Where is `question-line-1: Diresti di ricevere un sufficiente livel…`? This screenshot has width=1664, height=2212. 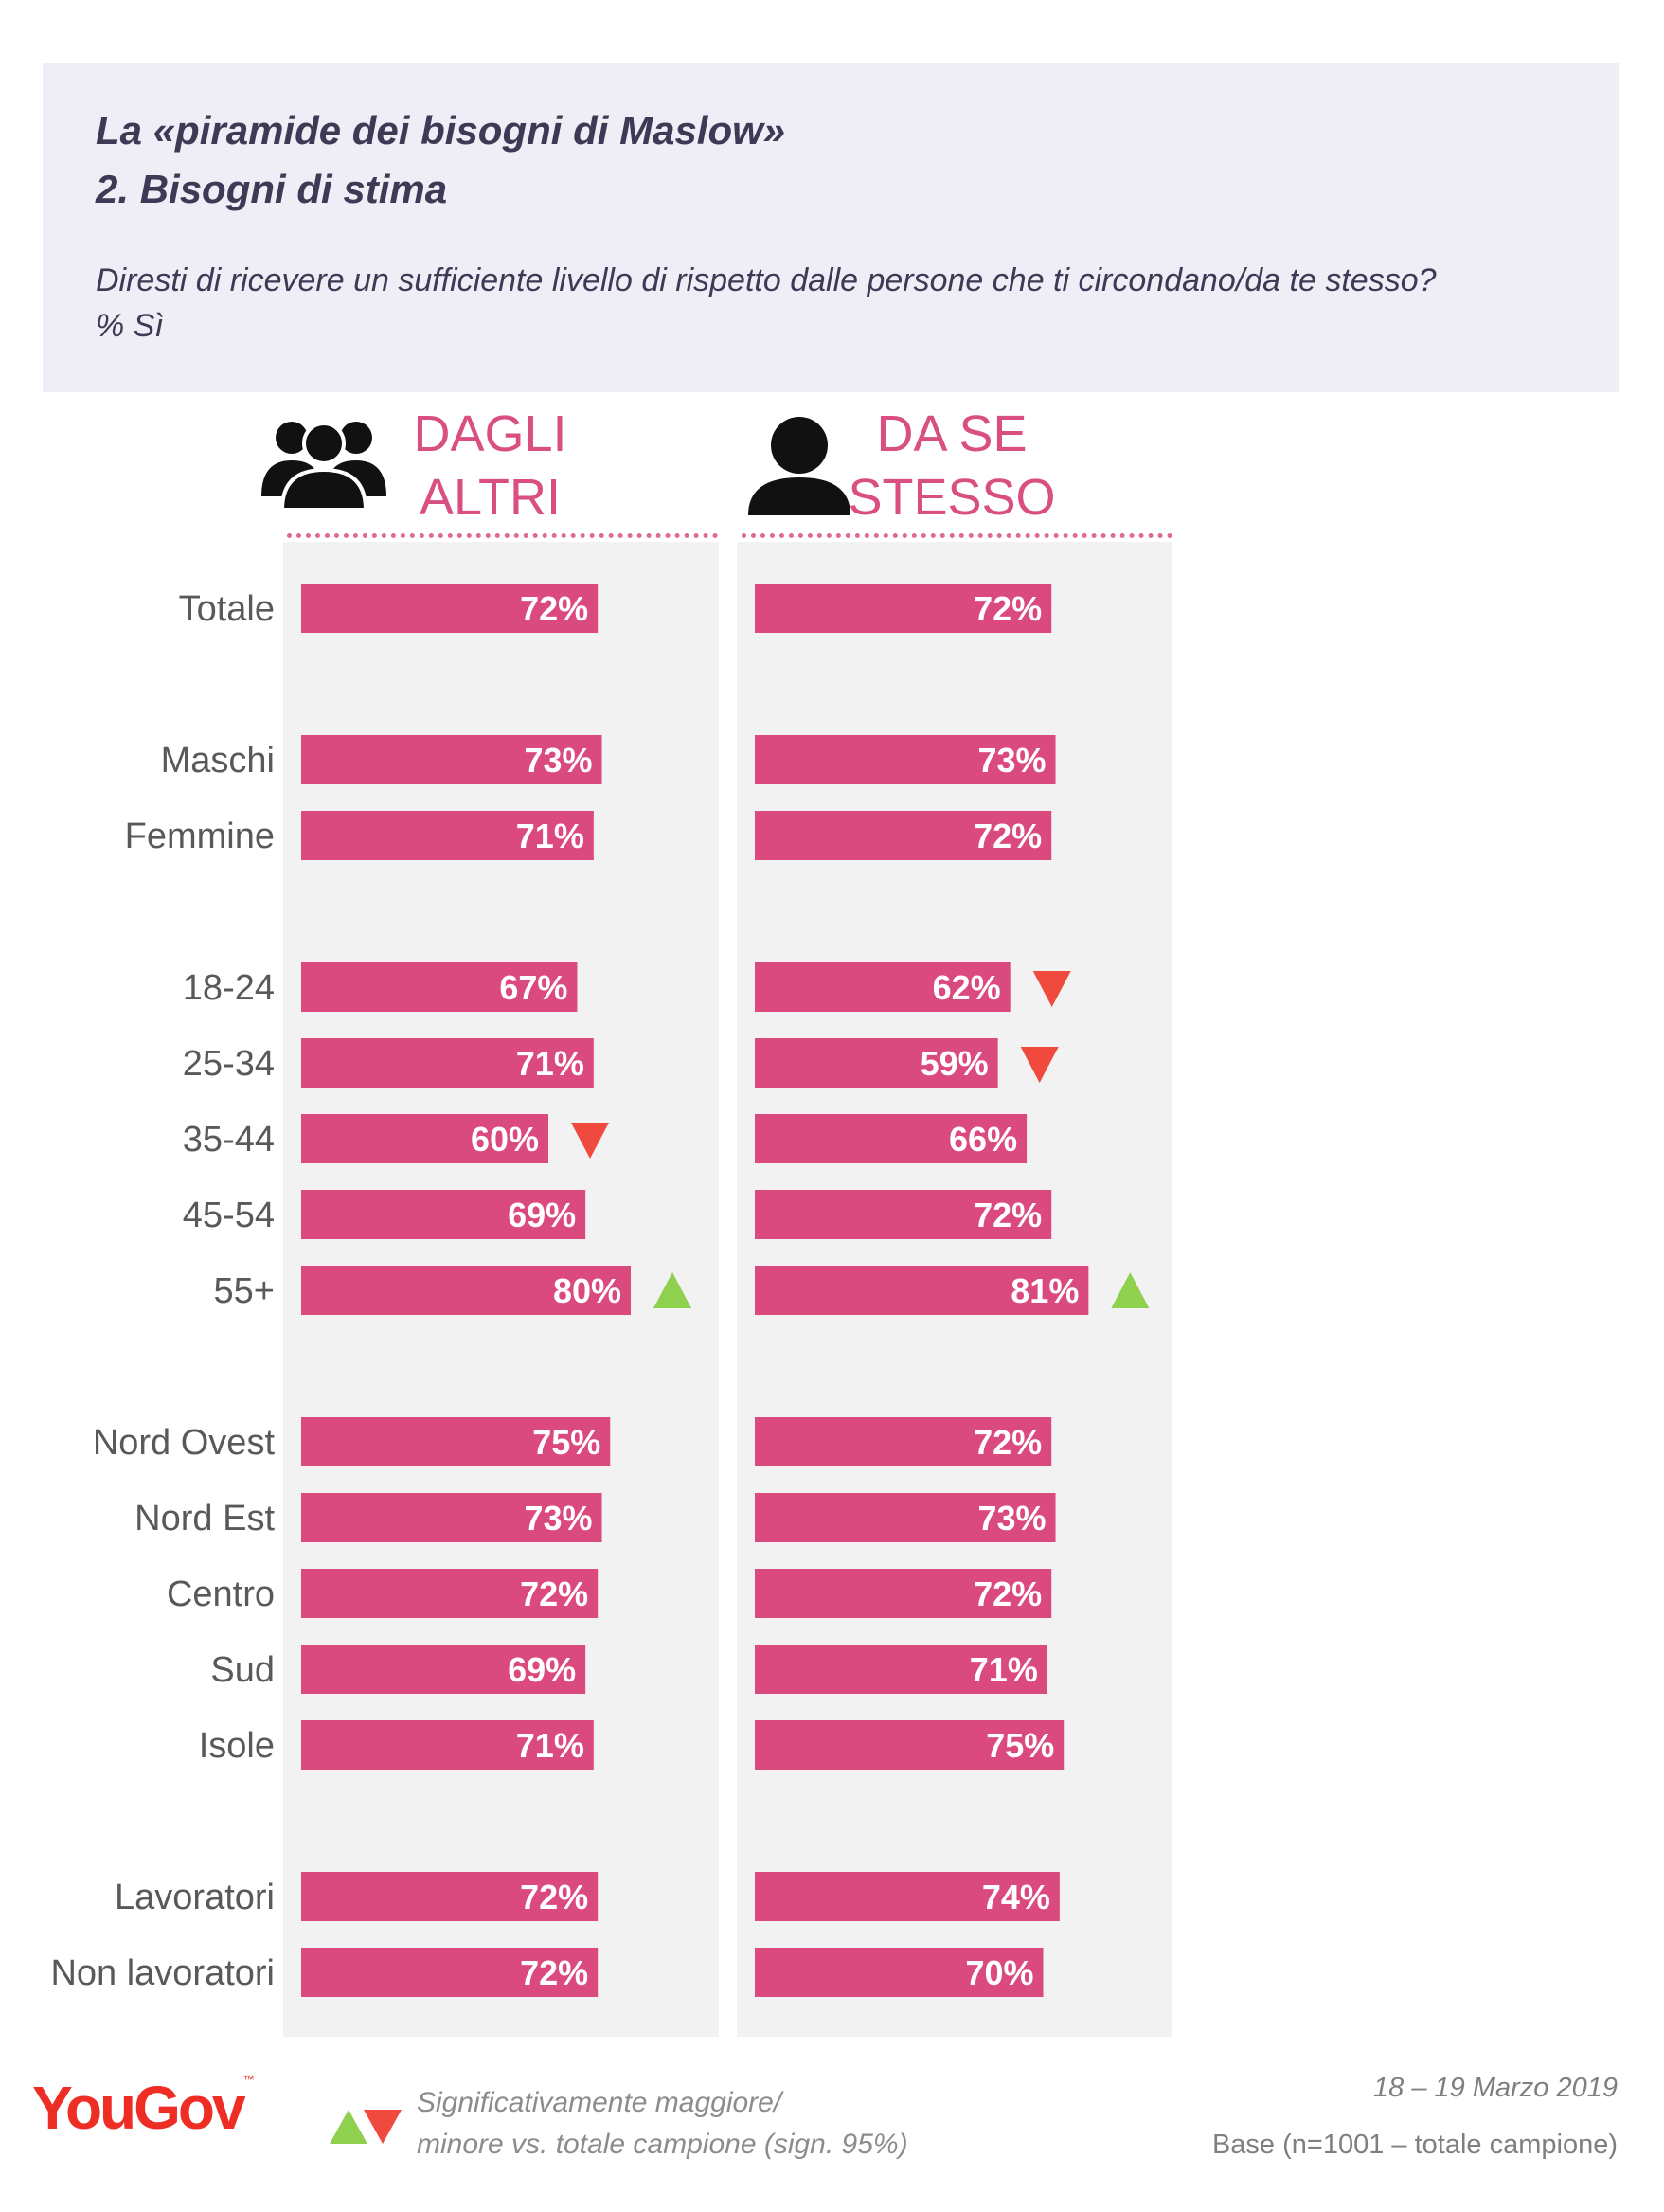 question-line-1: Diresti di ricevere un sufficiente livel… is located at coordinates (766, 280).